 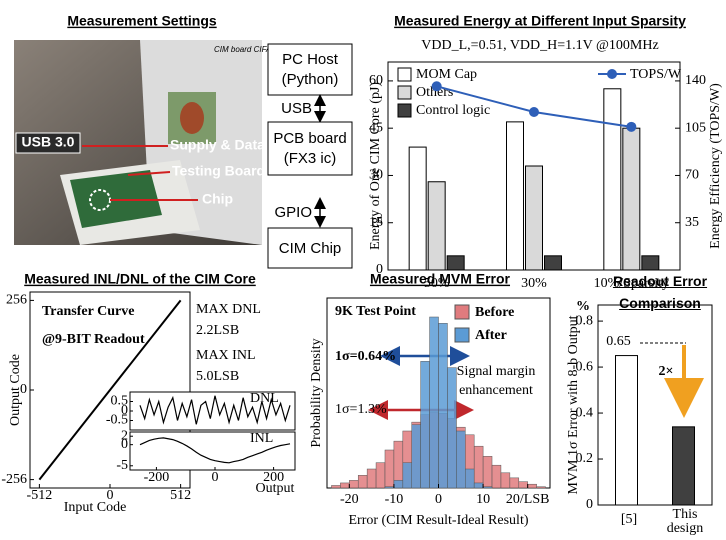 What do you see at coordinates (585, 366) in the screenshot?
I see `y-tick-label: 0.6` at bounding box center [585, 366].